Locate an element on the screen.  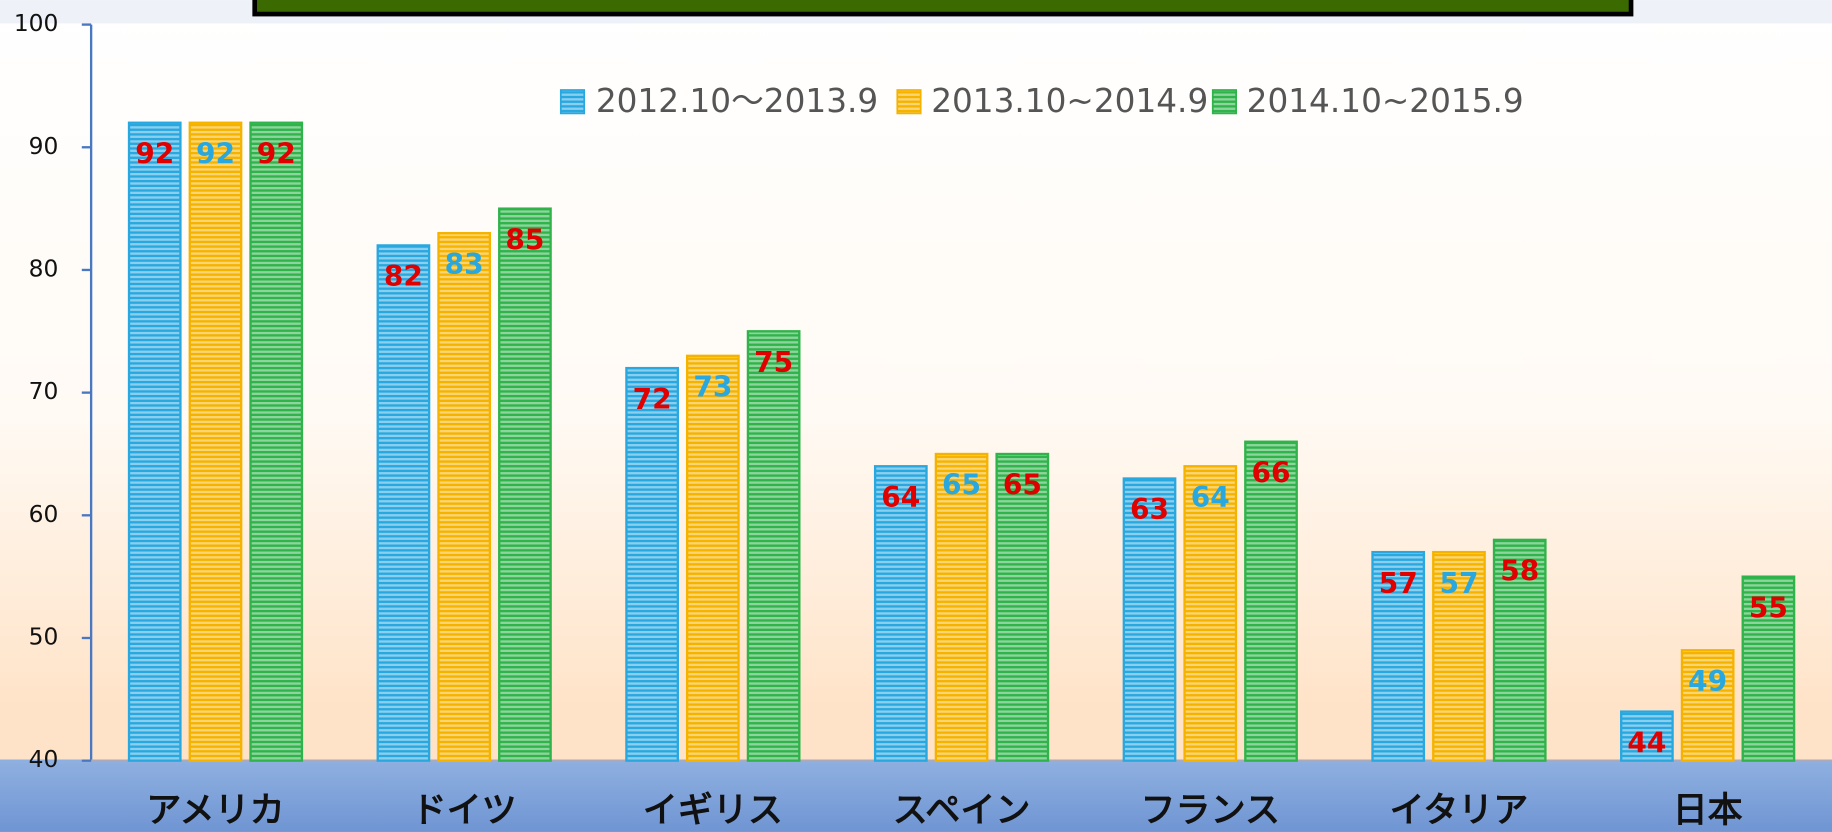
legend-label: 2013.10~2014.9 is located at coordinates (1069, 101).